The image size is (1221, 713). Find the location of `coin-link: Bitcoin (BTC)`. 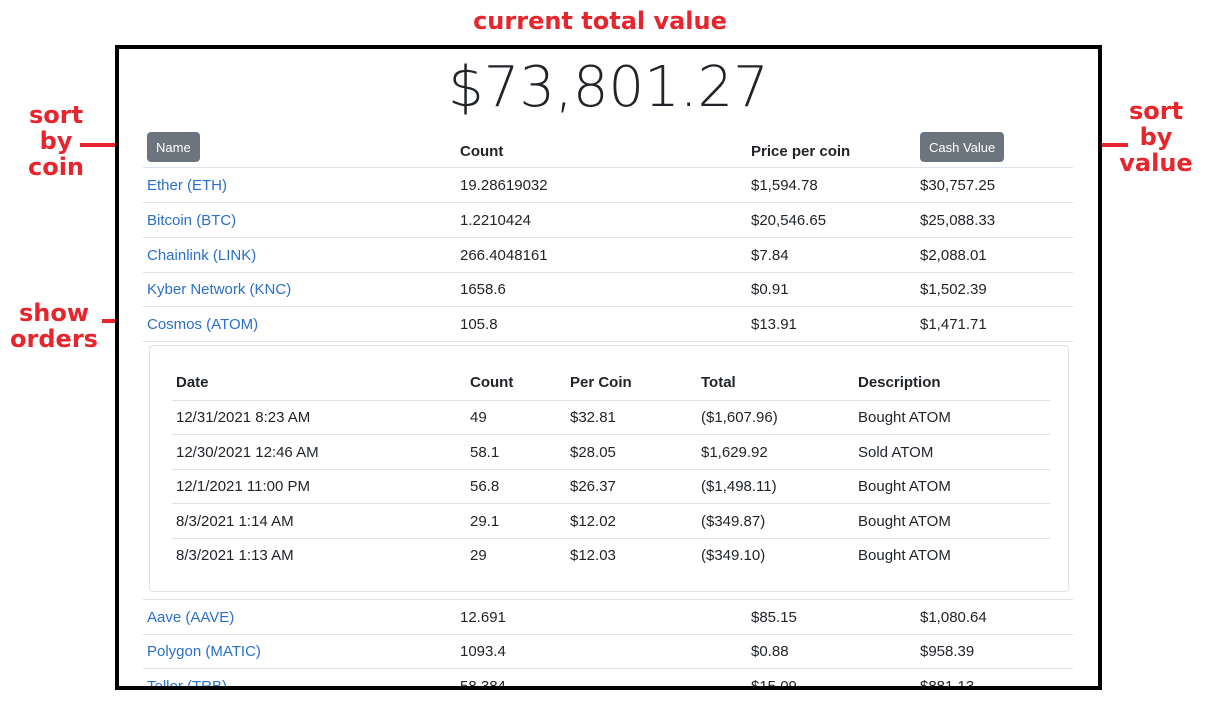

coin-link: Bitcoin (BTC) is located at coordinates (192, 220).